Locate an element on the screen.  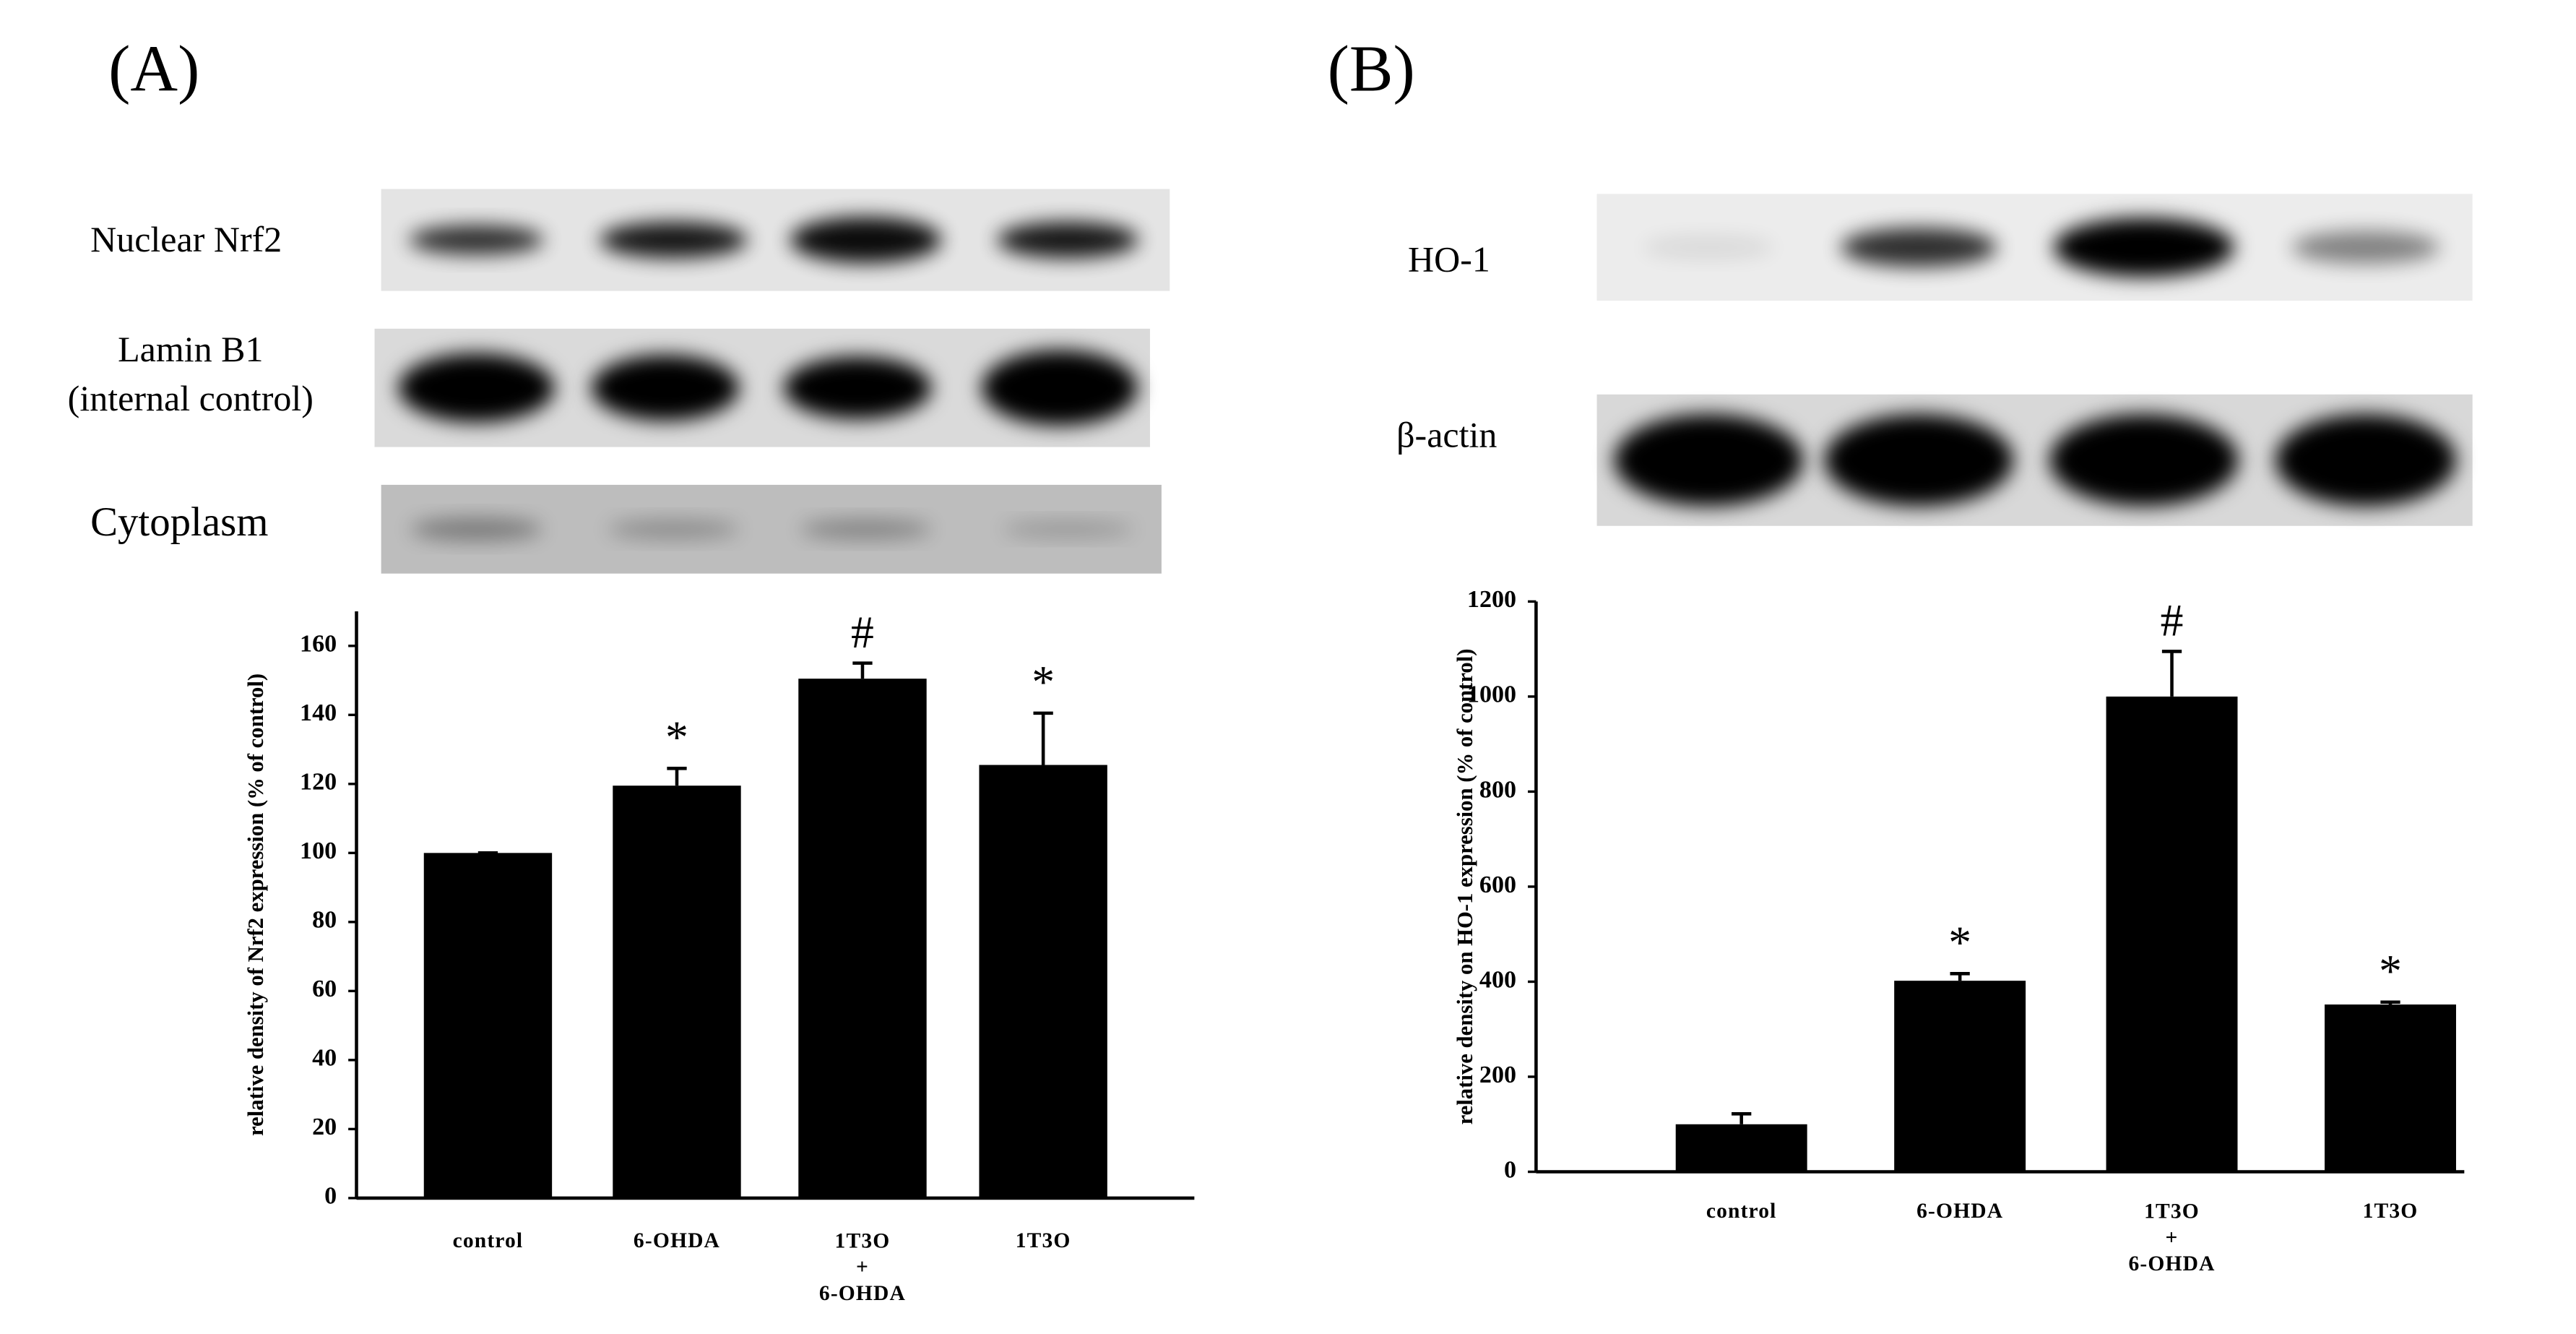
y-tick-label: 120 is located at coordinates (319, 782).